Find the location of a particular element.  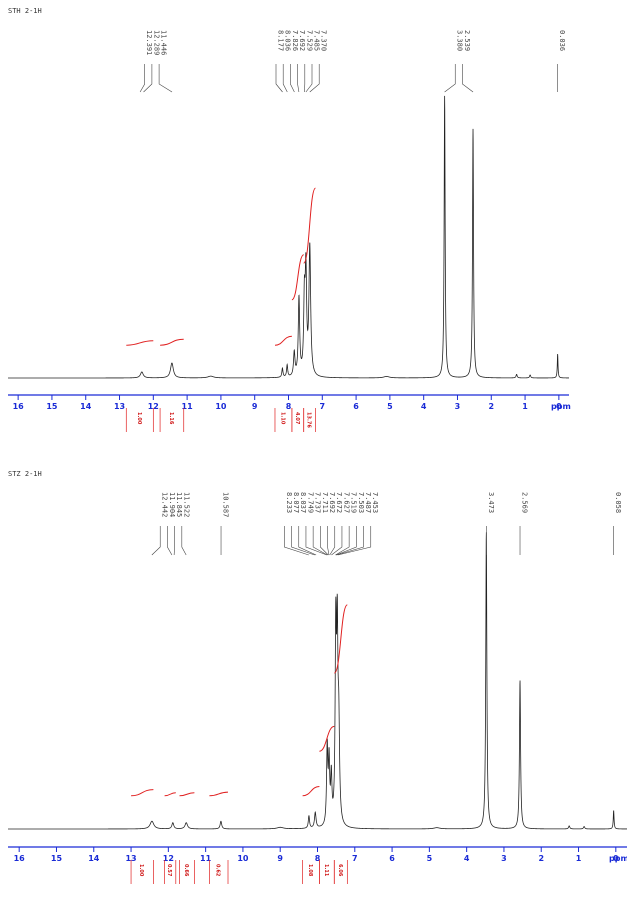

peak-label: 7.627 is located at coordinates (346, 502).